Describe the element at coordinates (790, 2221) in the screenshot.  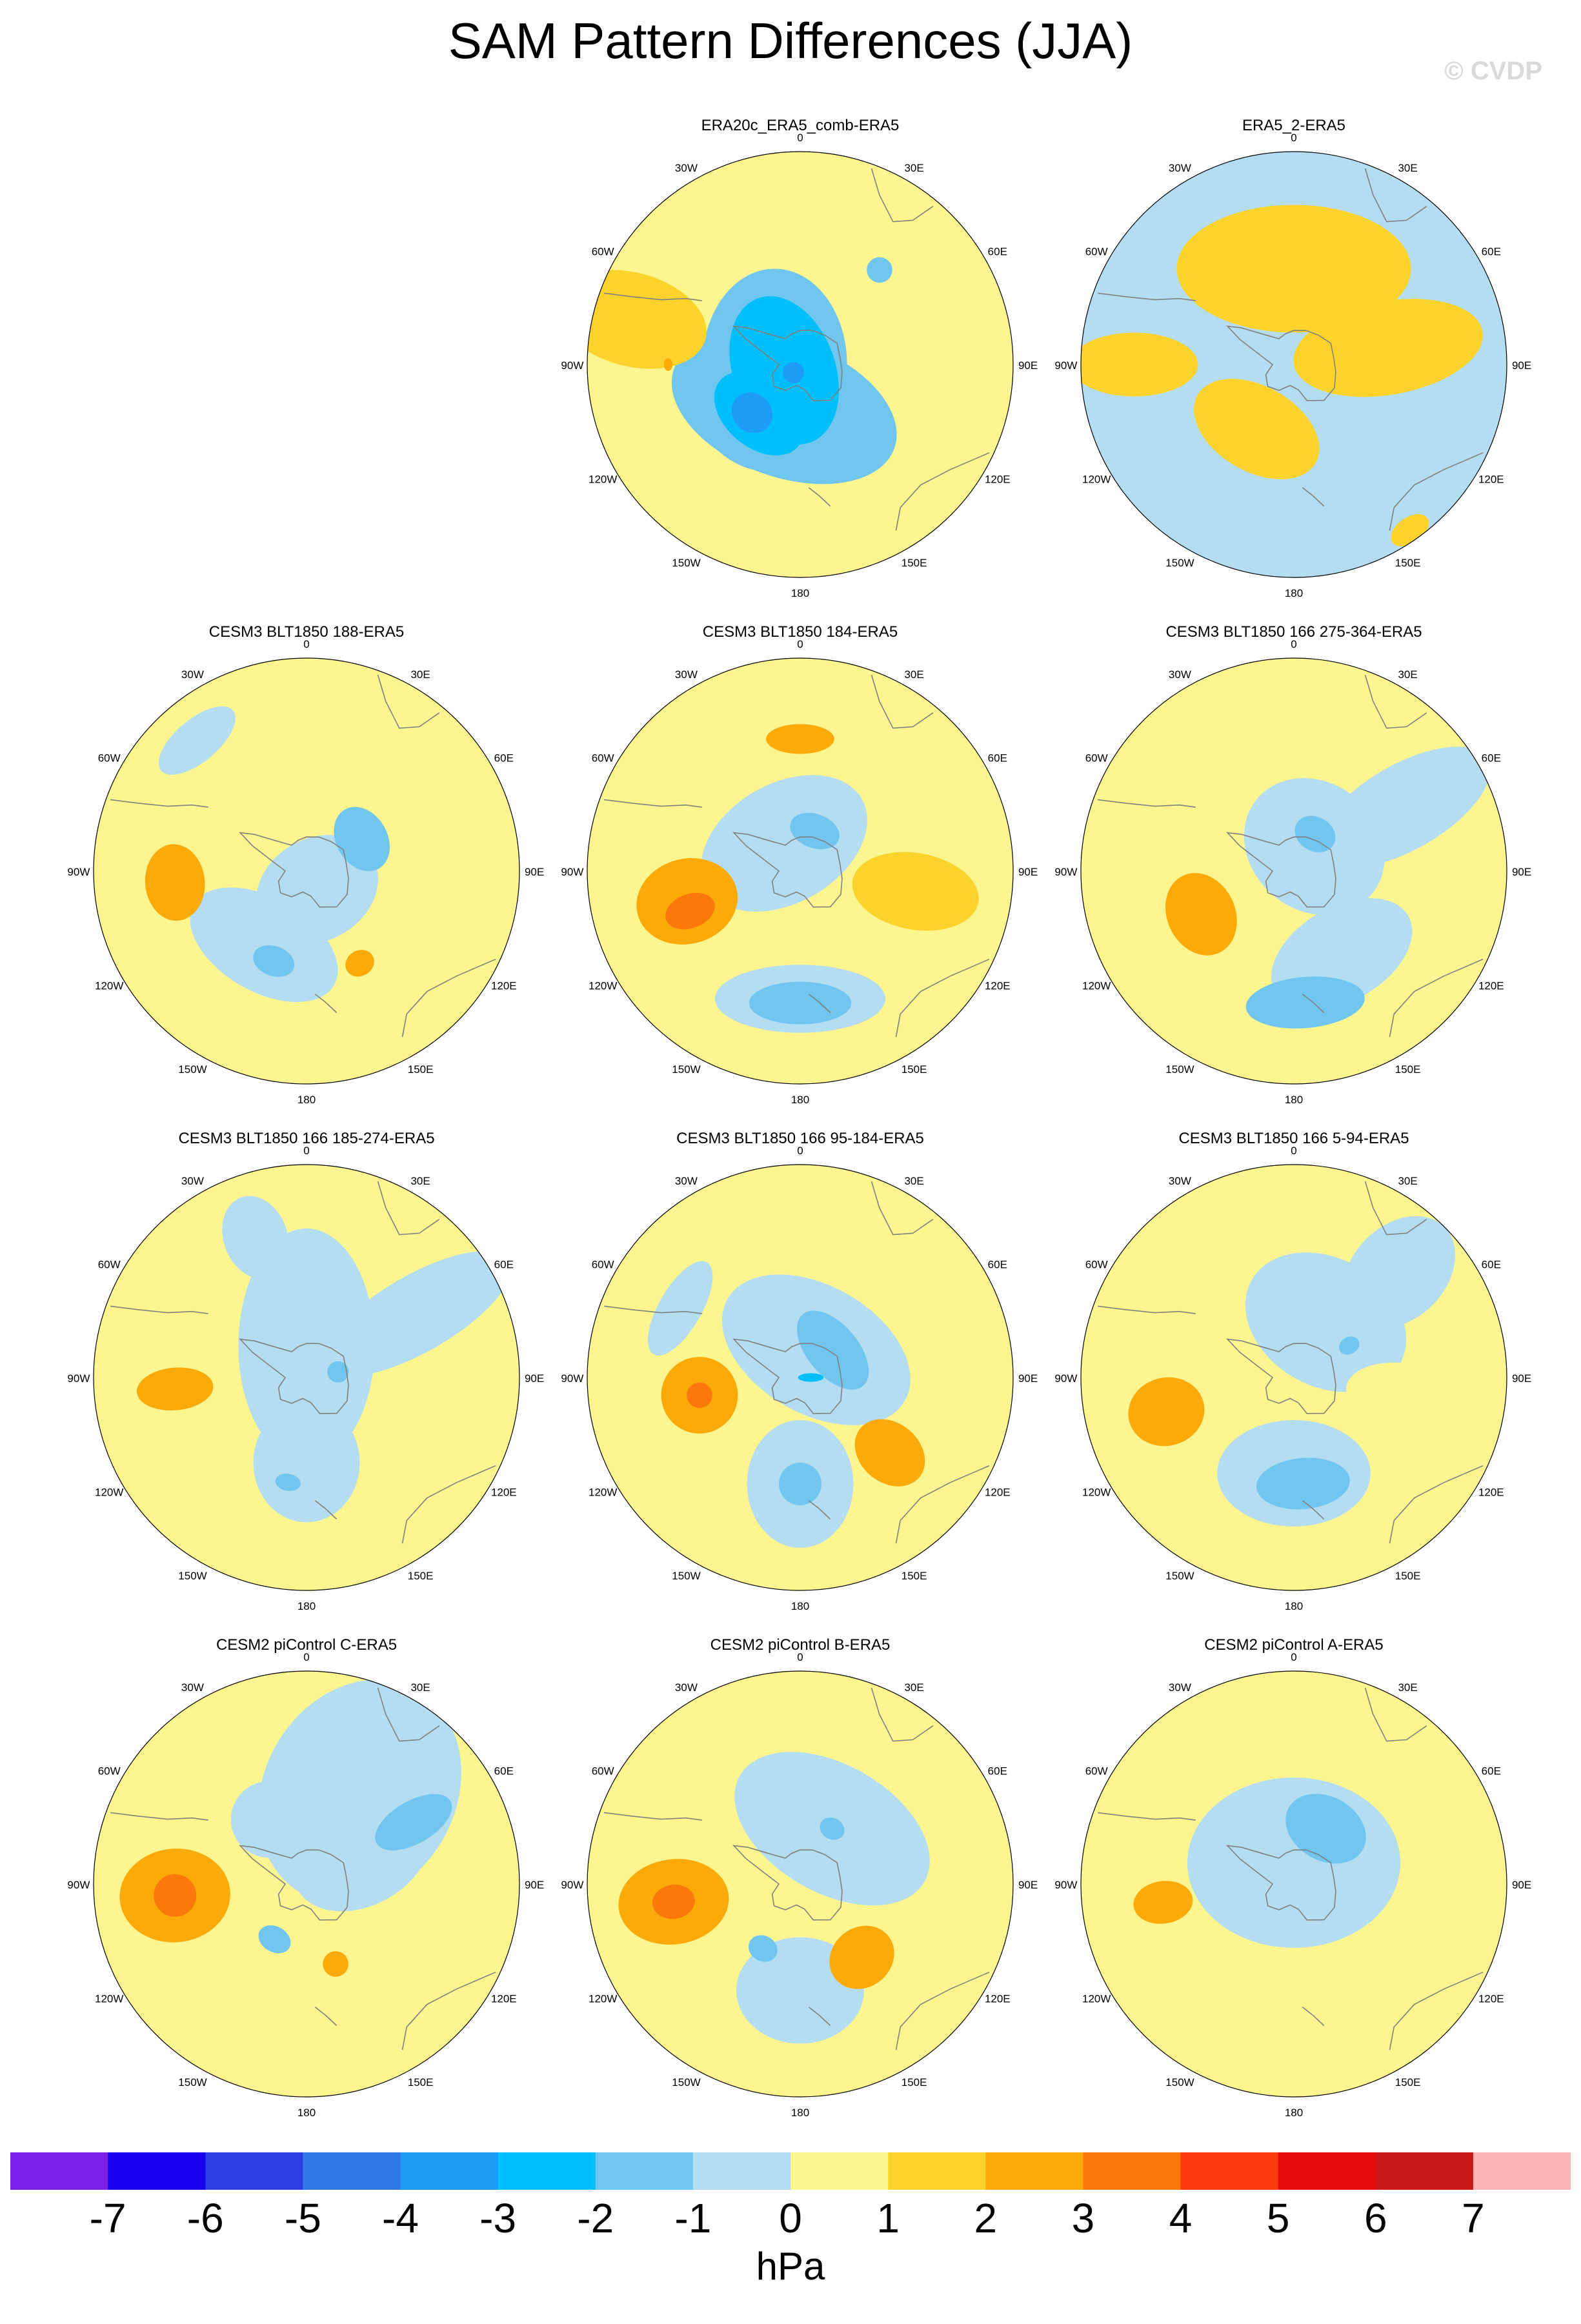
I see `colorbar-labels: -7 -6 -5 -4 -3 -2 -1 0 1 2 3 4 5 6 7` at that location.